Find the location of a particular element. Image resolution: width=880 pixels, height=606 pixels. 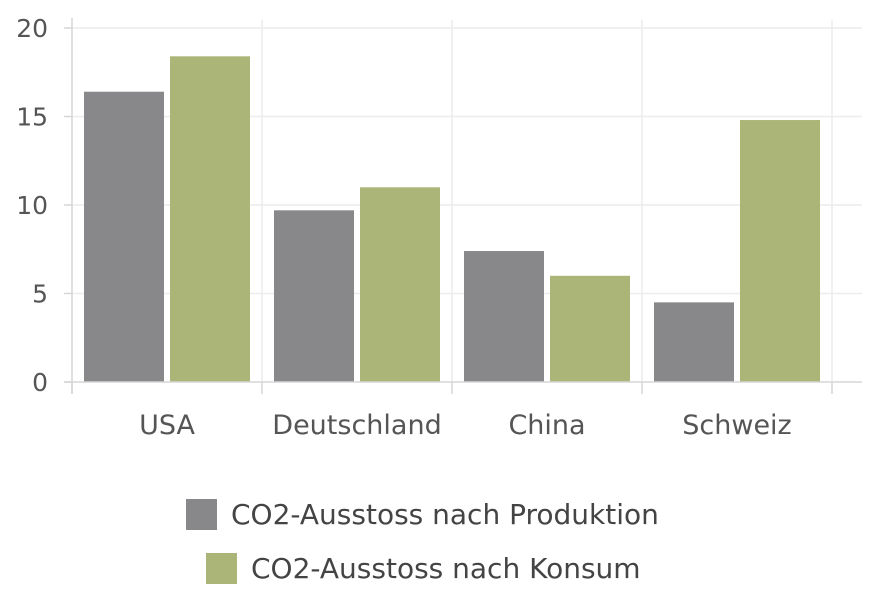

y-tick-label: 10 is located at coordinates (32, 205).